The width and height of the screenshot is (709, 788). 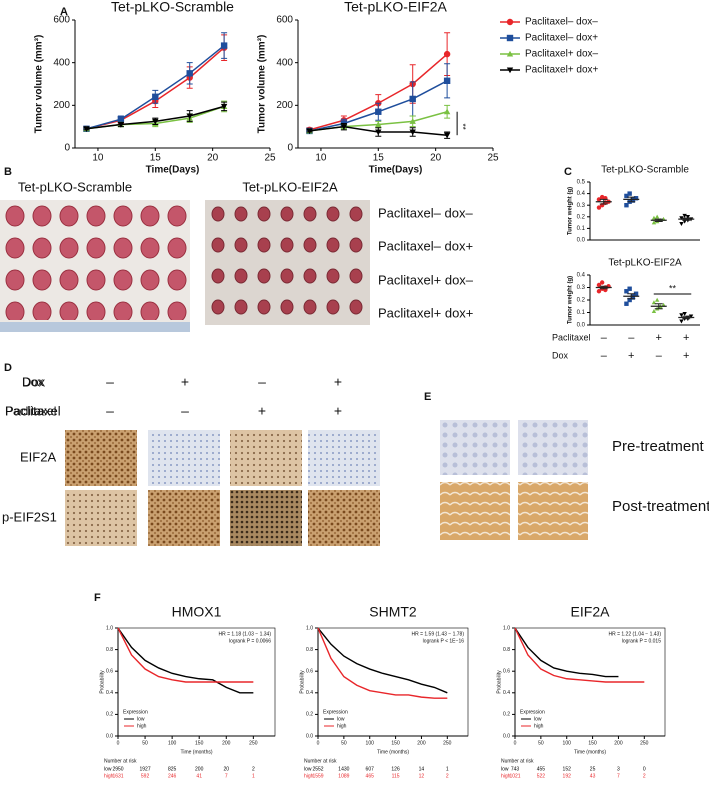 I want to click on at-risk-count: 2552, so click(x=317, y=769).